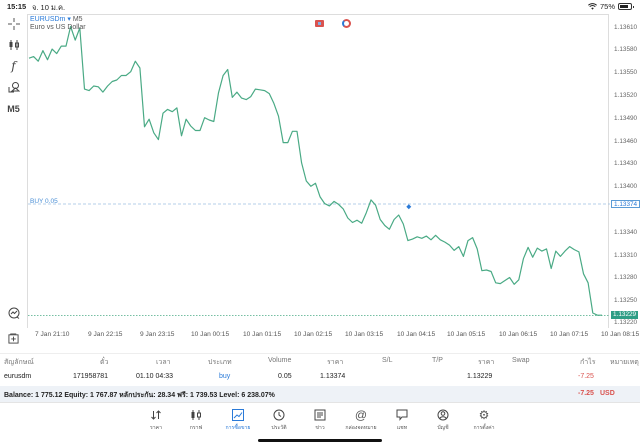  I want to click on col-open-price: ราคา, so click(335, 362).